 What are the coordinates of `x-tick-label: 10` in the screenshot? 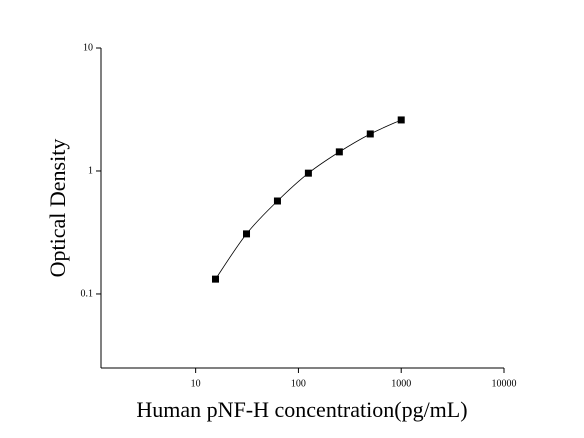 It's located at (196, 383).